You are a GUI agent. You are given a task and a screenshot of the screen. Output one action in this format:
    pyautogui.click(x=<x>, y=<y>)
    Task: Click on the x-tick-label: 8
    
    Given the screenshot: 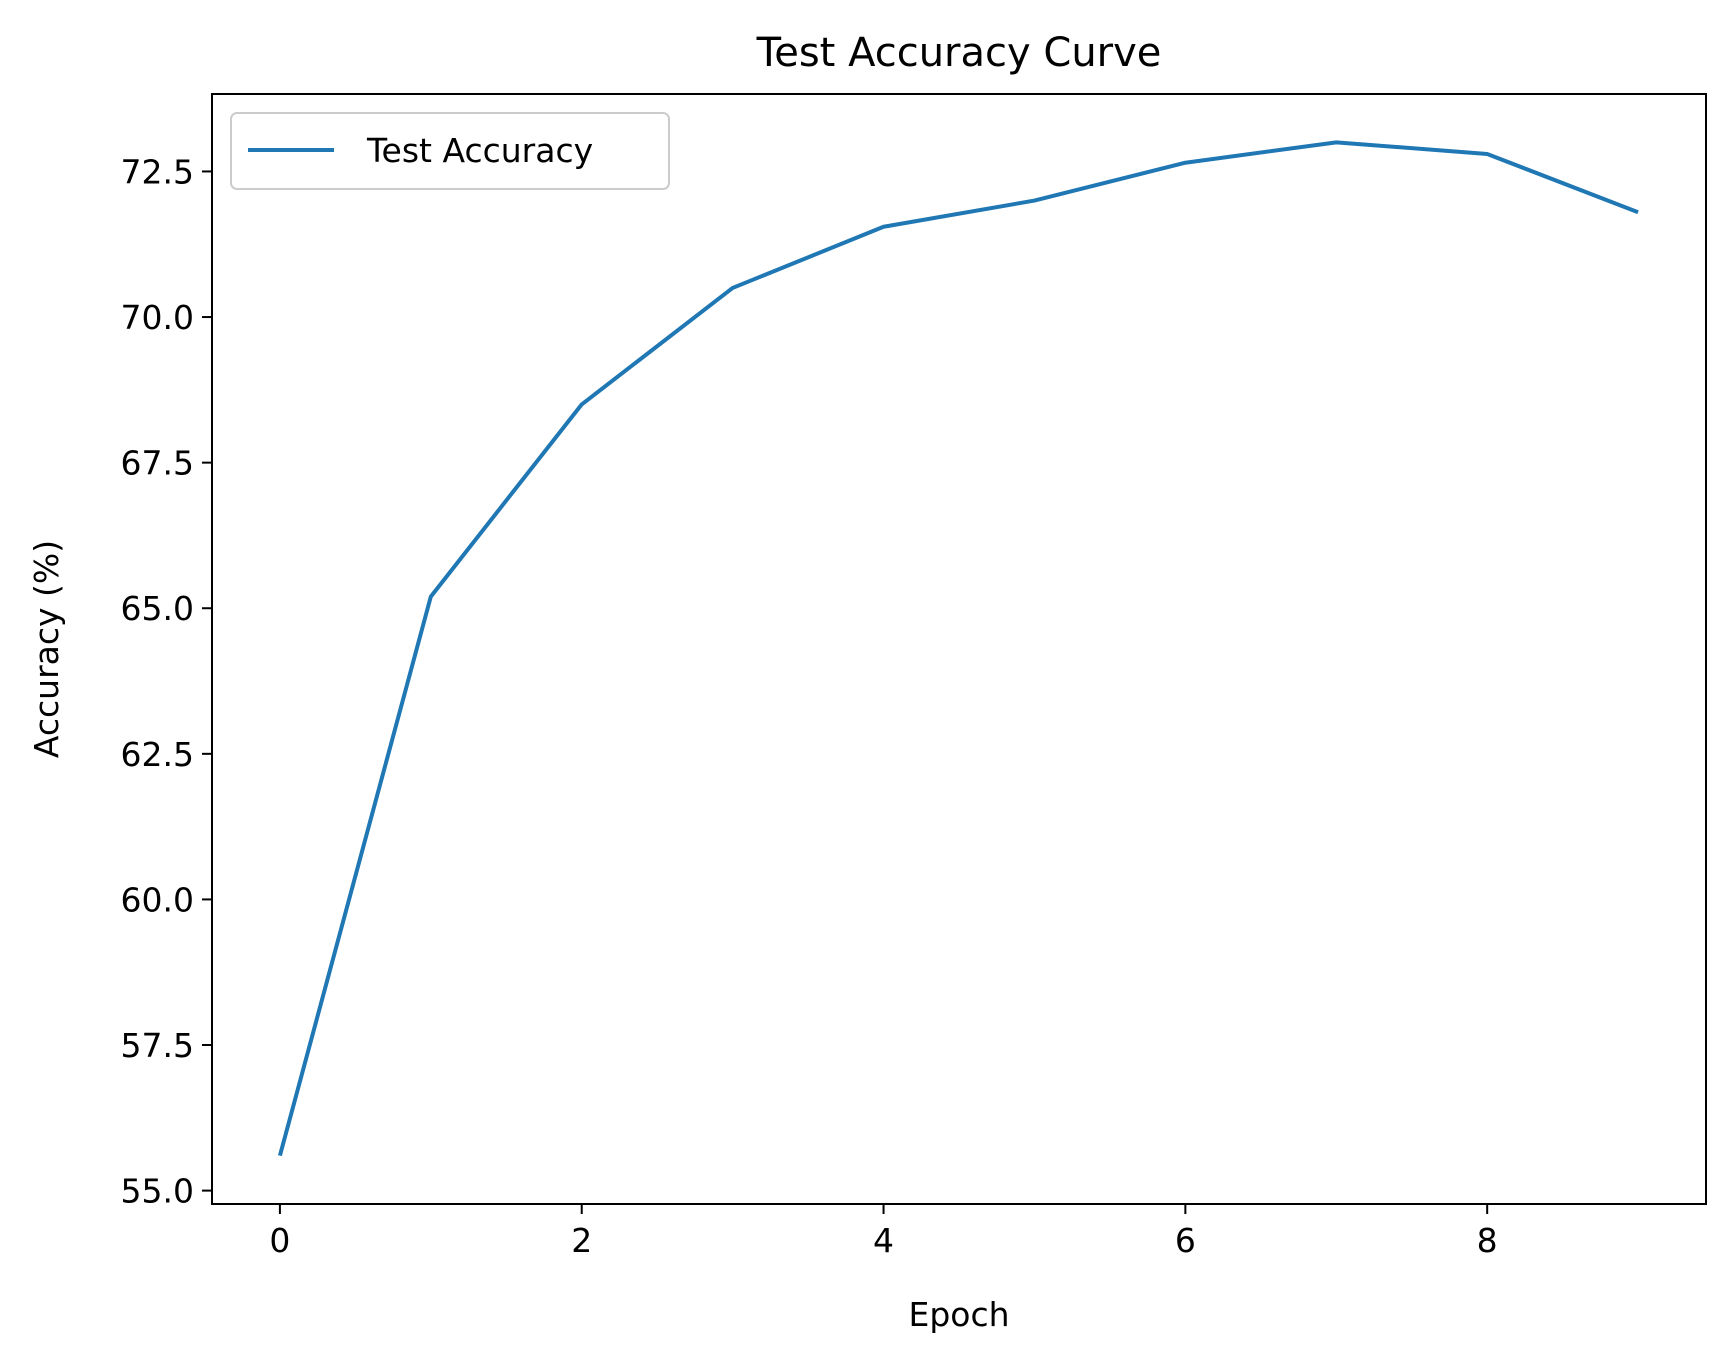 What is the action you would take?
    pyautogui.click(x=1487, y=1240)
    